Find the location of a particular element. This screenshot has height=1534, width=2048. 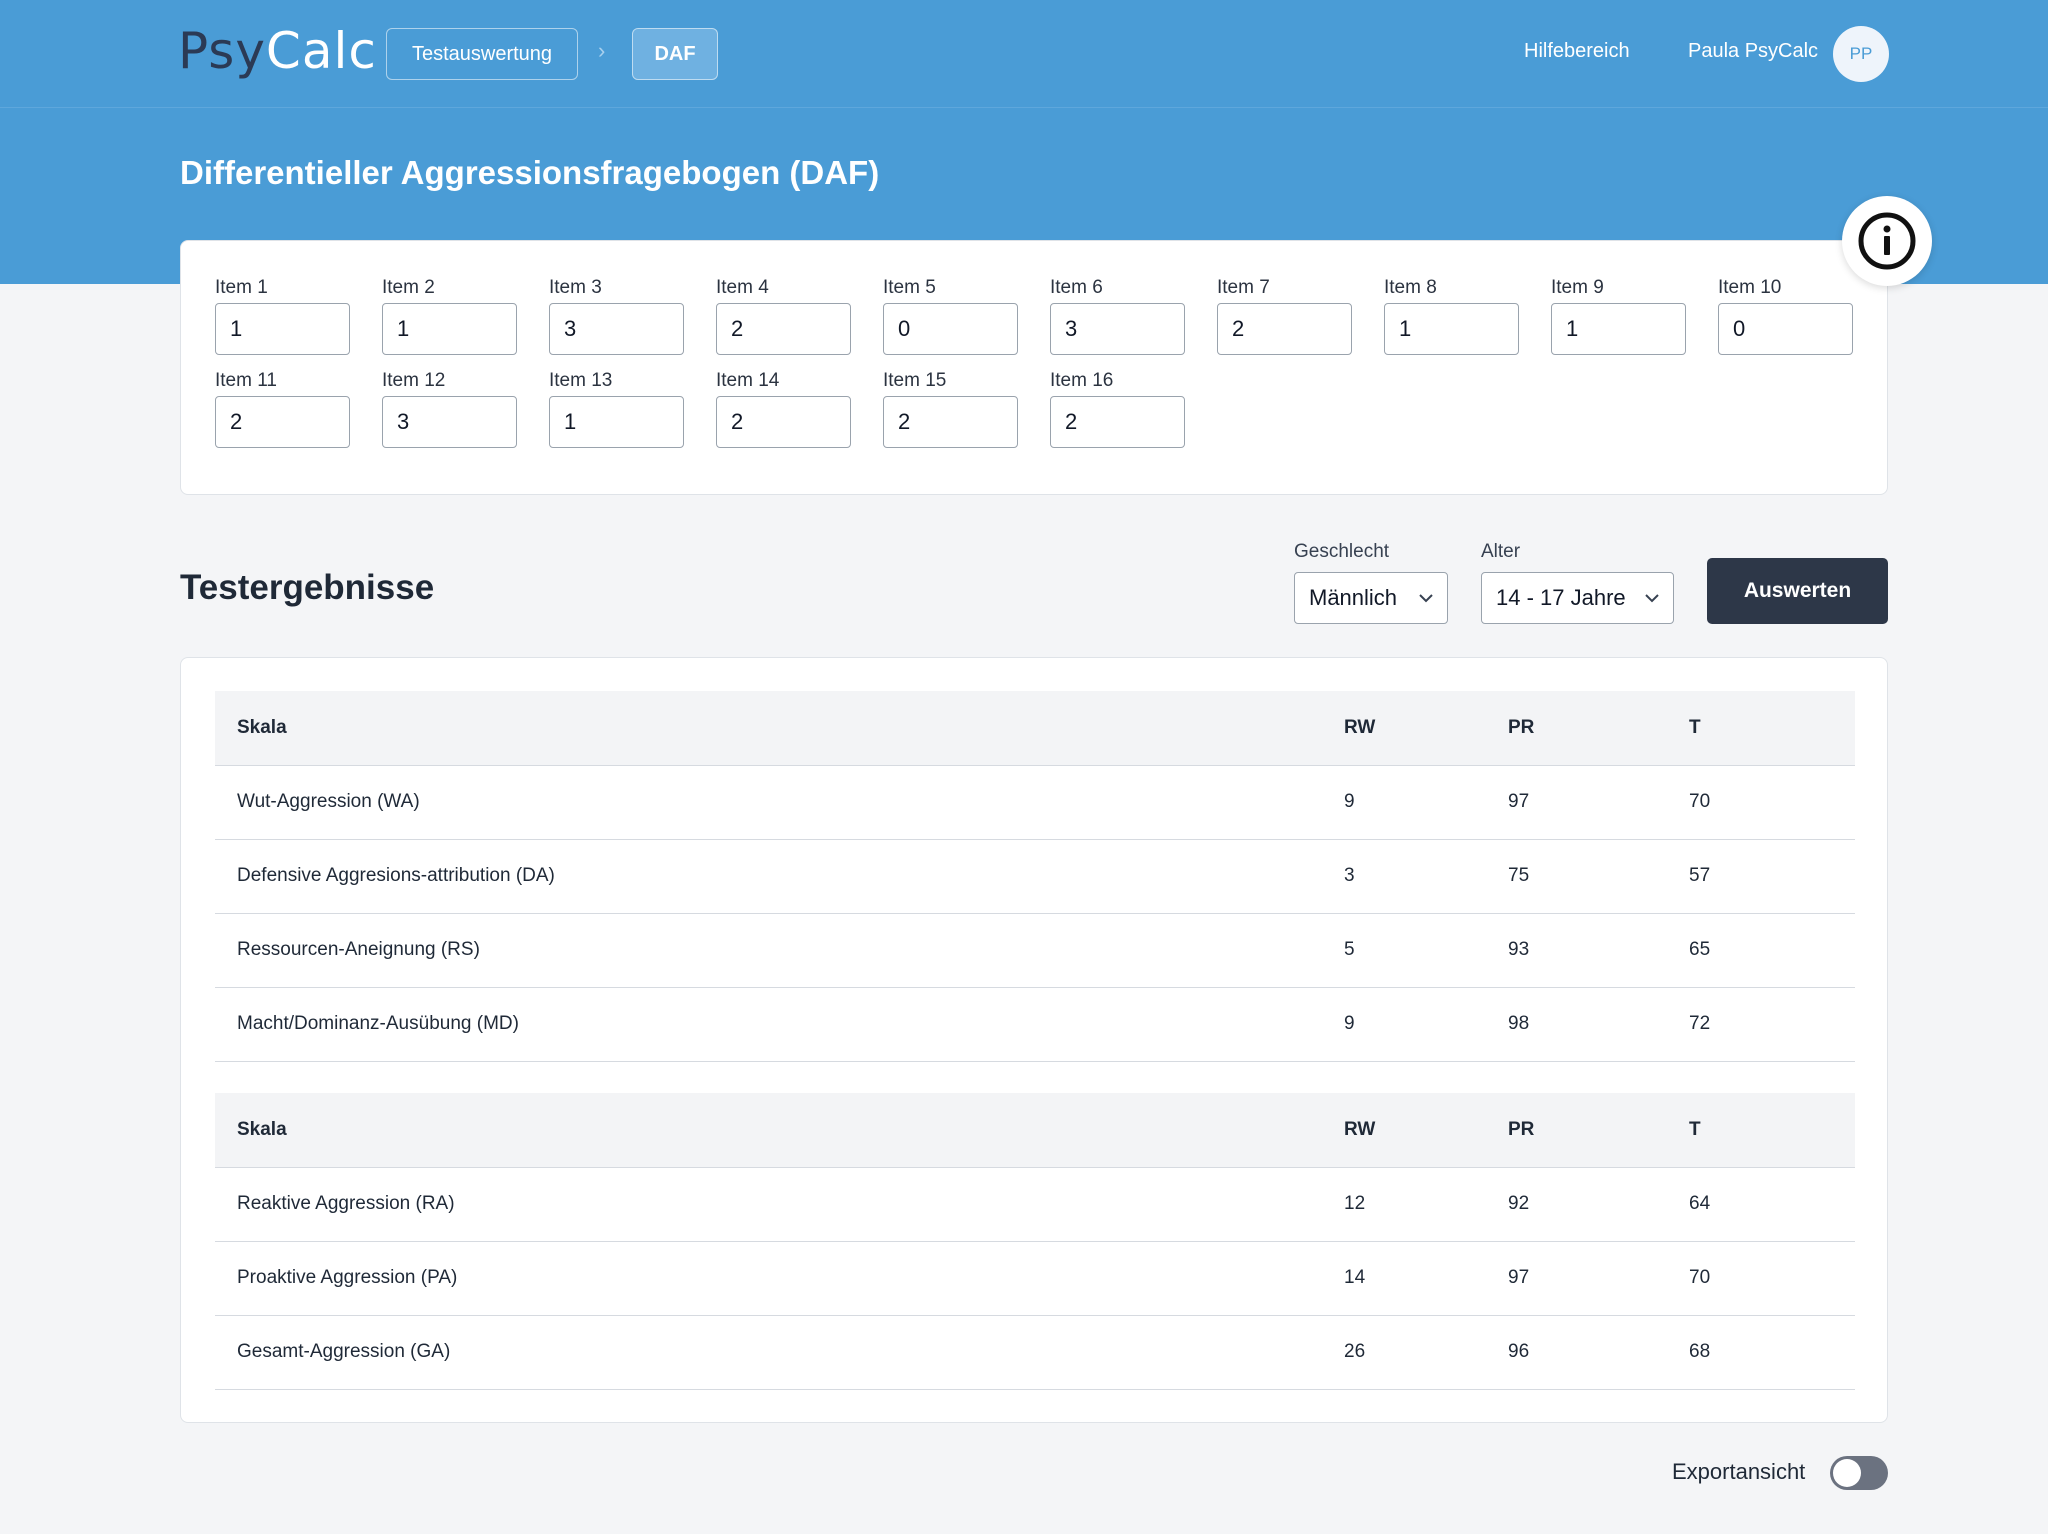

psycalc-logo: PsyCalc is located at coordinates (277, 51).